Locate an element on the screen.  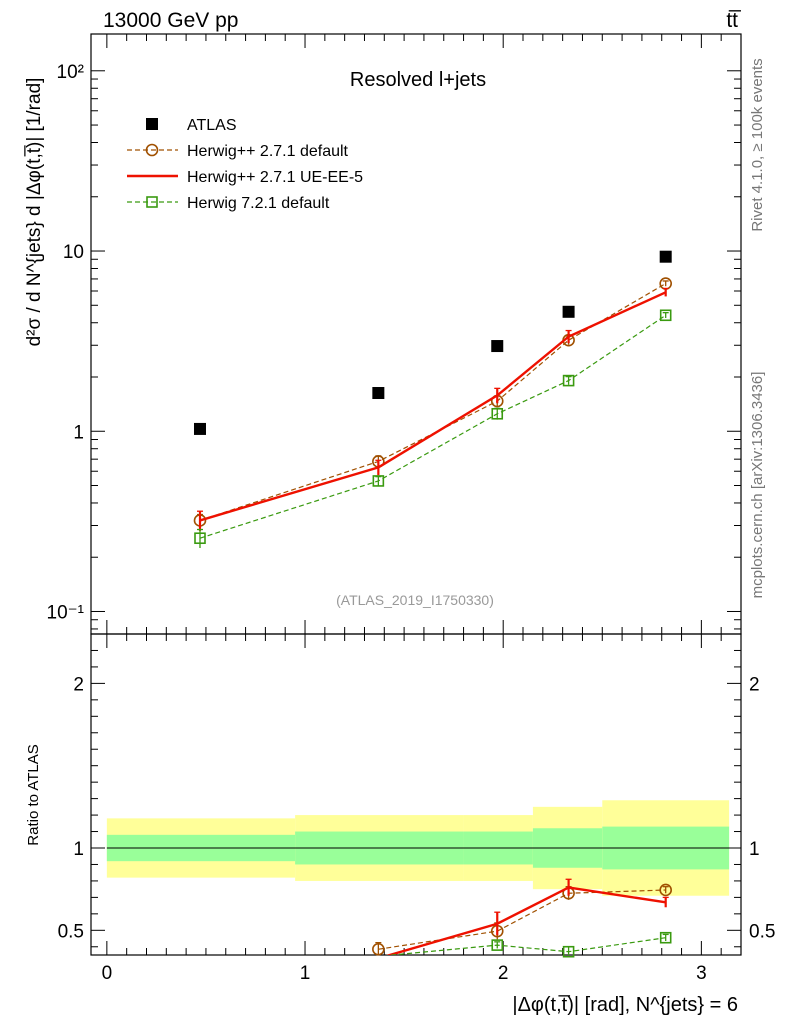
ratio-2-line is located at coordinates (525, 946).